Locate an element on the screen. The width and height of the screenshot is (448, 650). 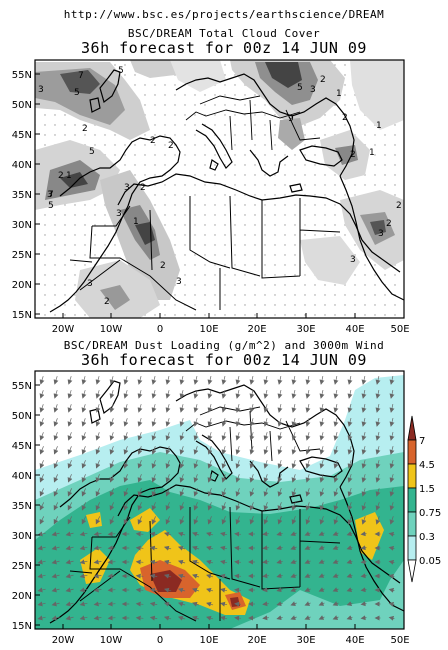
svg-text: 1 is located at coordinates (69, 176).